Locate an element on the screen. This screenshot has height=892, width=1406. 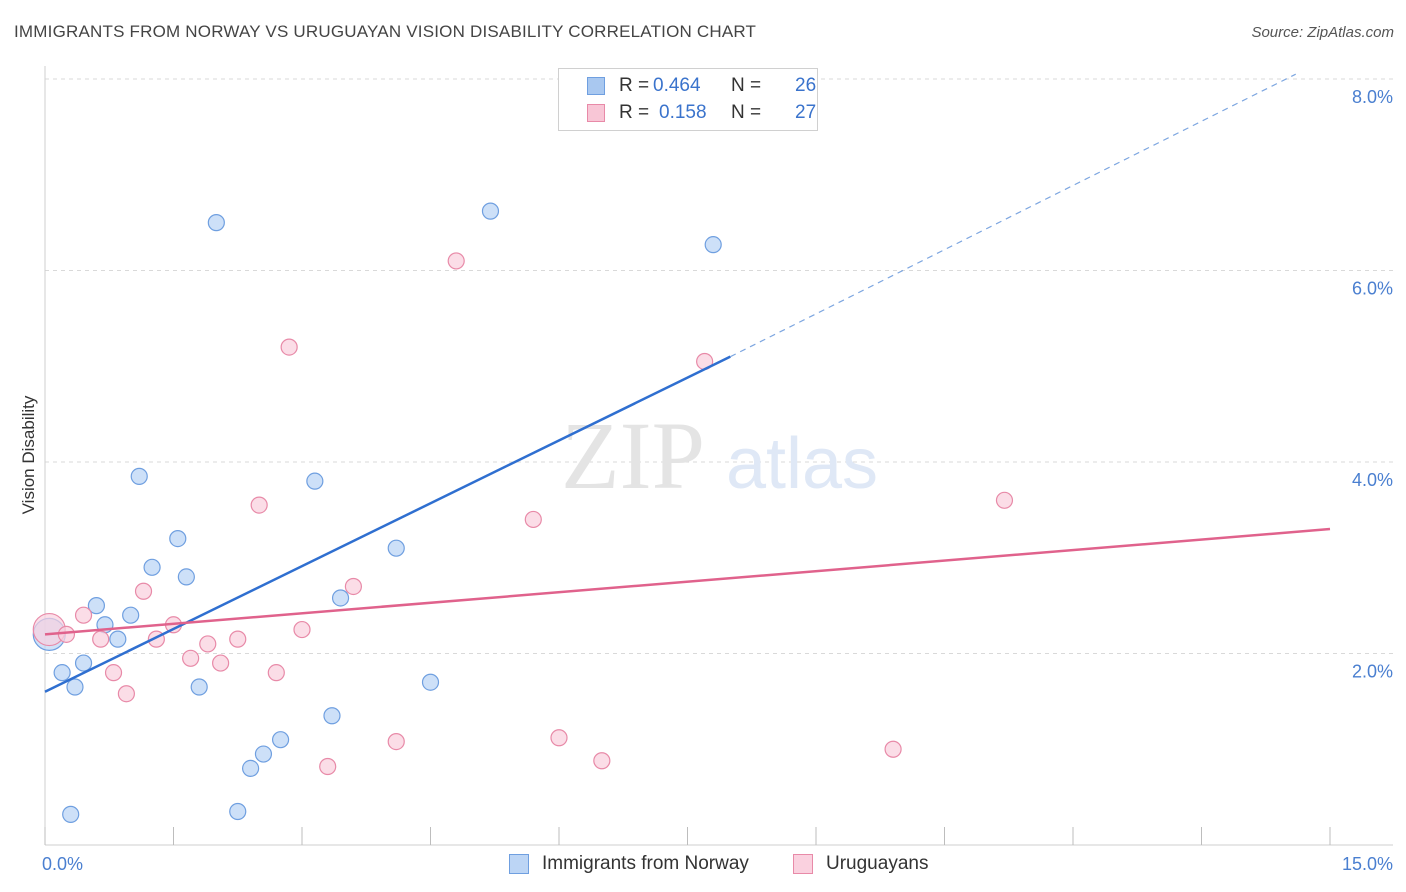
y-tick-label: 8.0% is located at coordinates (1372, 97).